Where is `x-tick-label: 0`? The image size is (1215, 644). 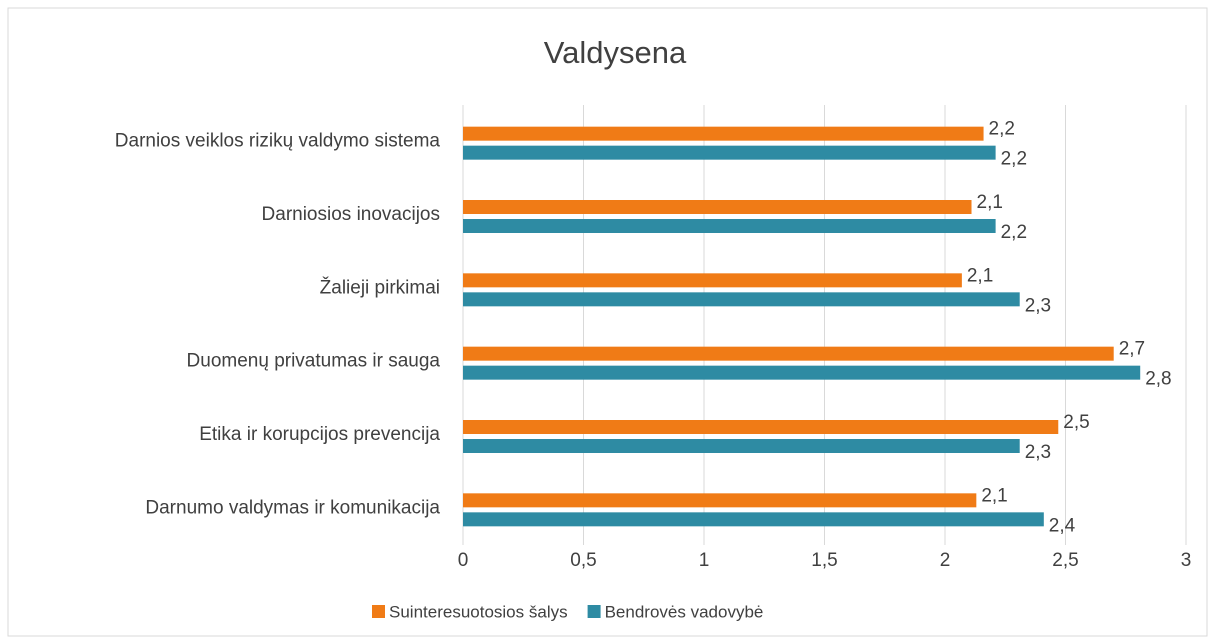 x-tick-label: 0 is located at coordinates (463, 560).